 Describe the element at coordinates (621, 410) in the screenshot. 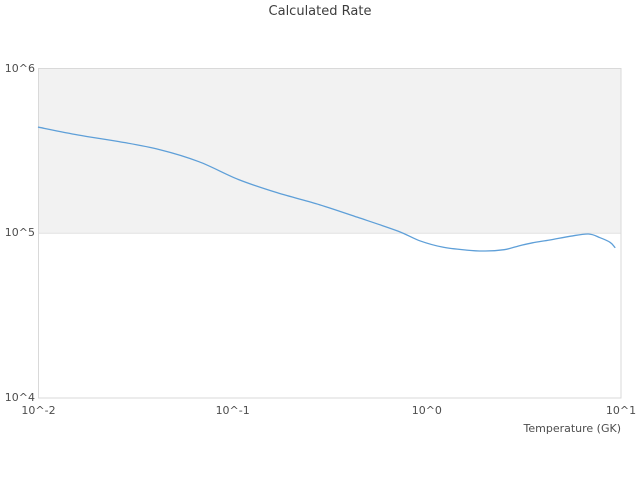

I see `x-tick-label: 10^1` at that location.